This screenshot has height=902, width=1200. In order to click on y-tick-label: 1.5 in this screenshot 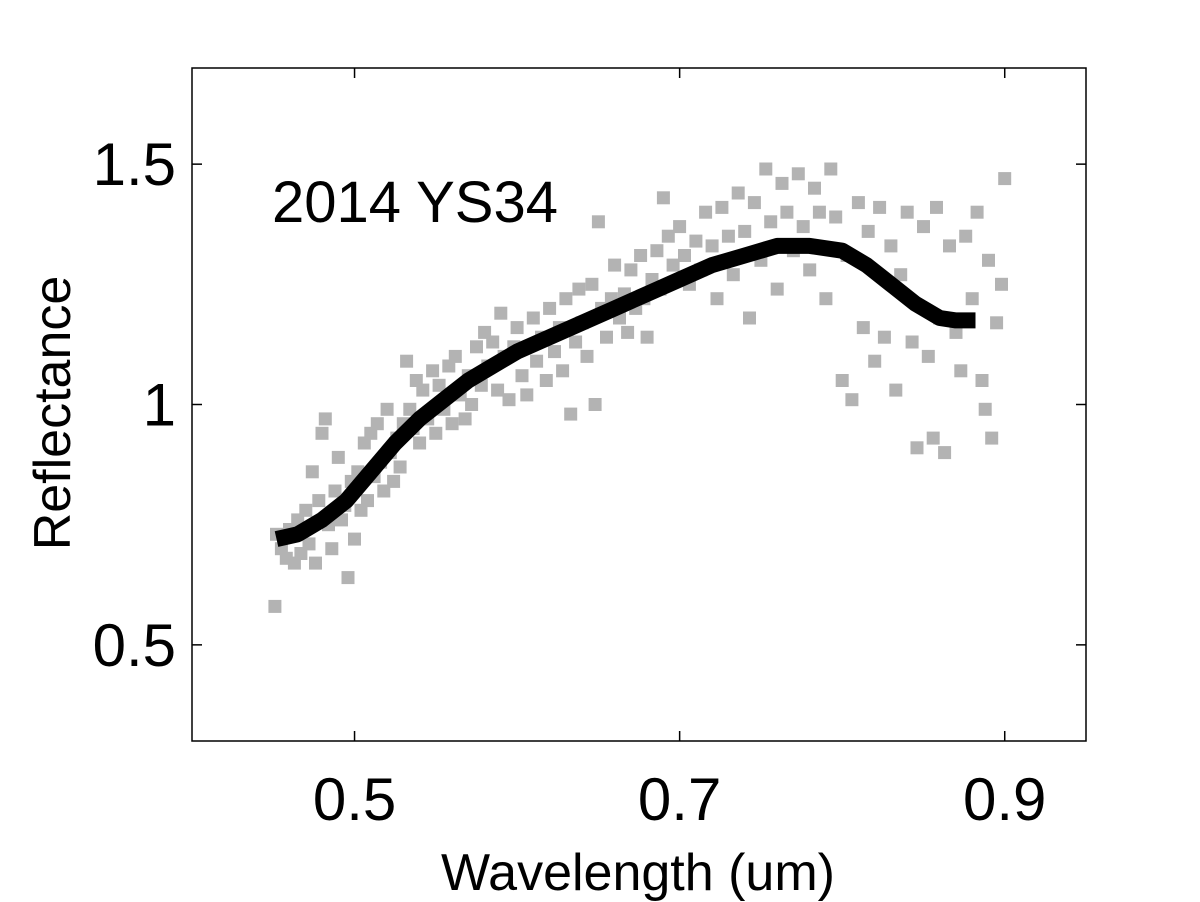, I will do `click(134, 164)`.